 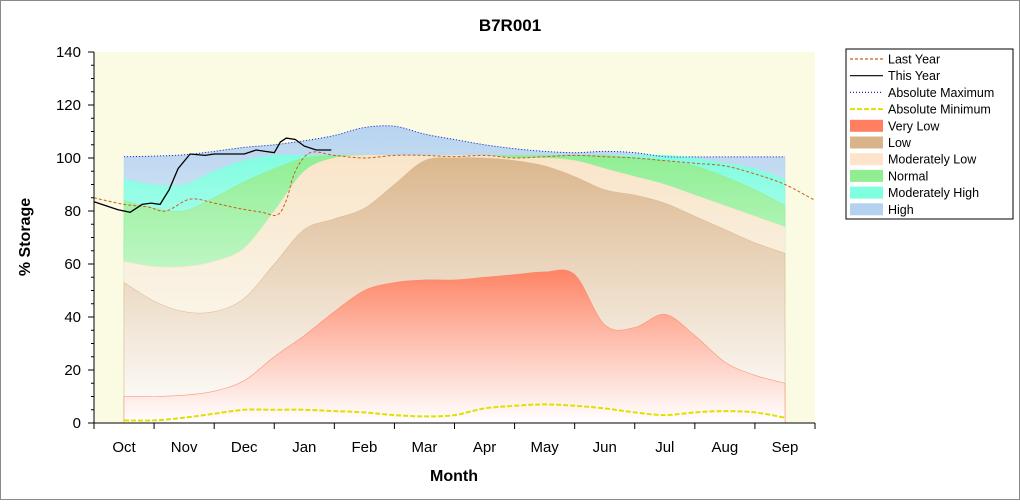 I want to click on y-tick-label: 100, so click(x=68, y=158).